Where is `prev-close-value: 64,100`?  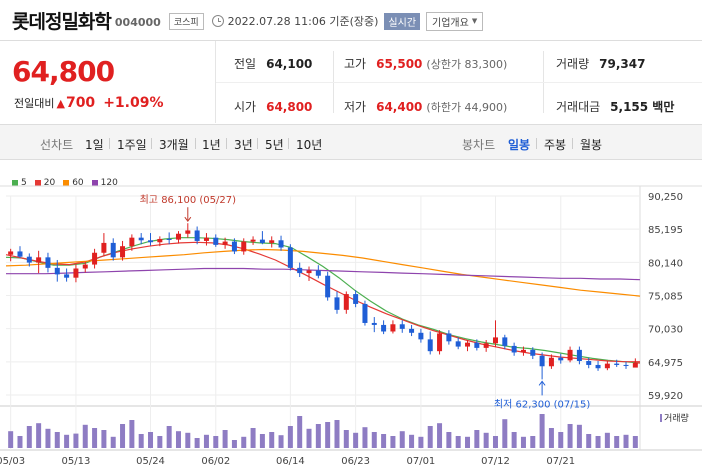 prev-close-value: 64,100 is located at coordinates (289, 63).